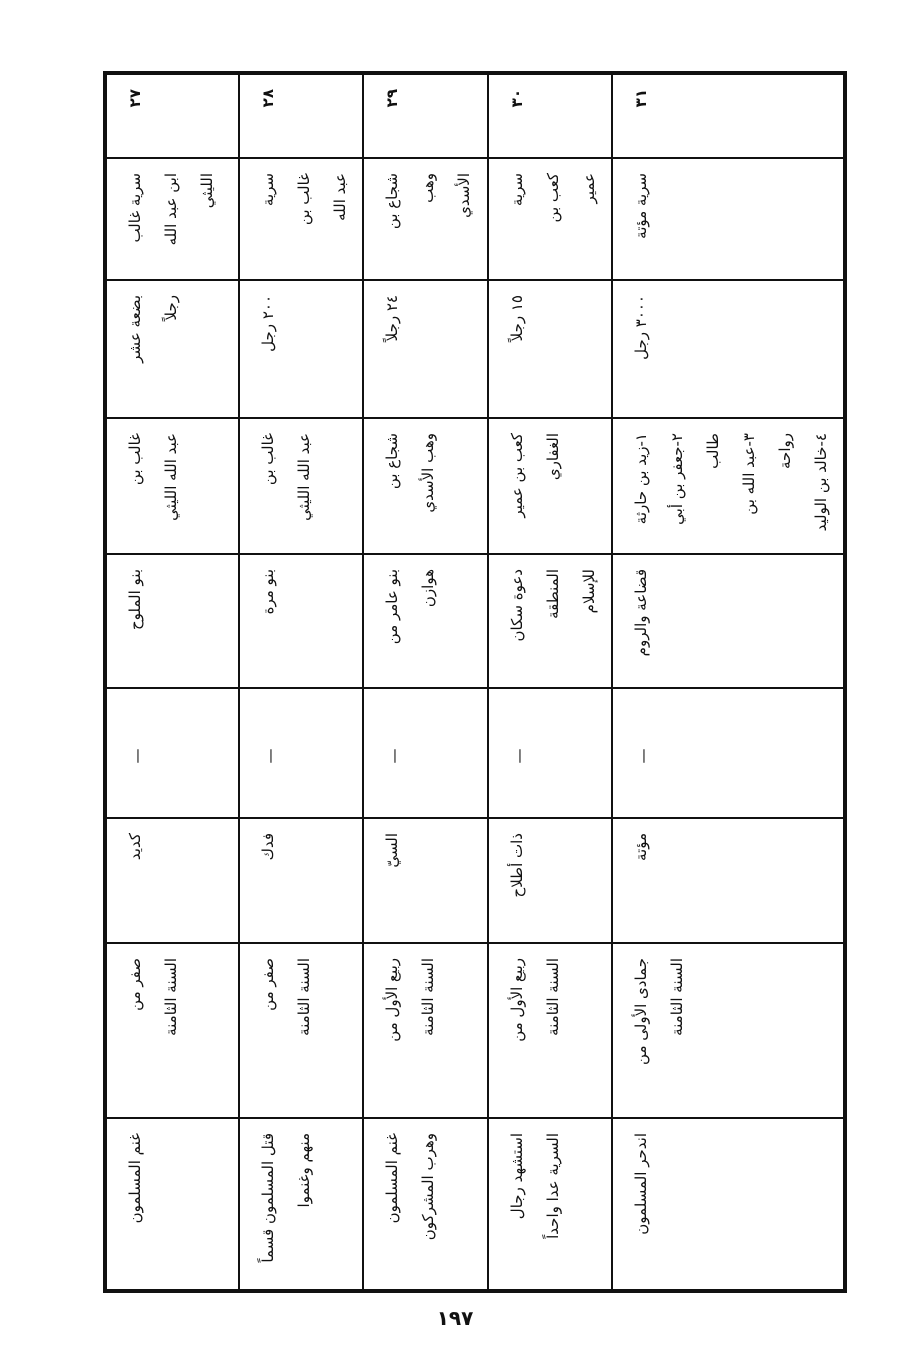 The image size is (916, 1369). What do you see at coordinates (301, 1204) in the screenshot?
I see `cell-result: قتل المسلمون قسماً منهم وغنموا` at bounding box center [301, 1204].